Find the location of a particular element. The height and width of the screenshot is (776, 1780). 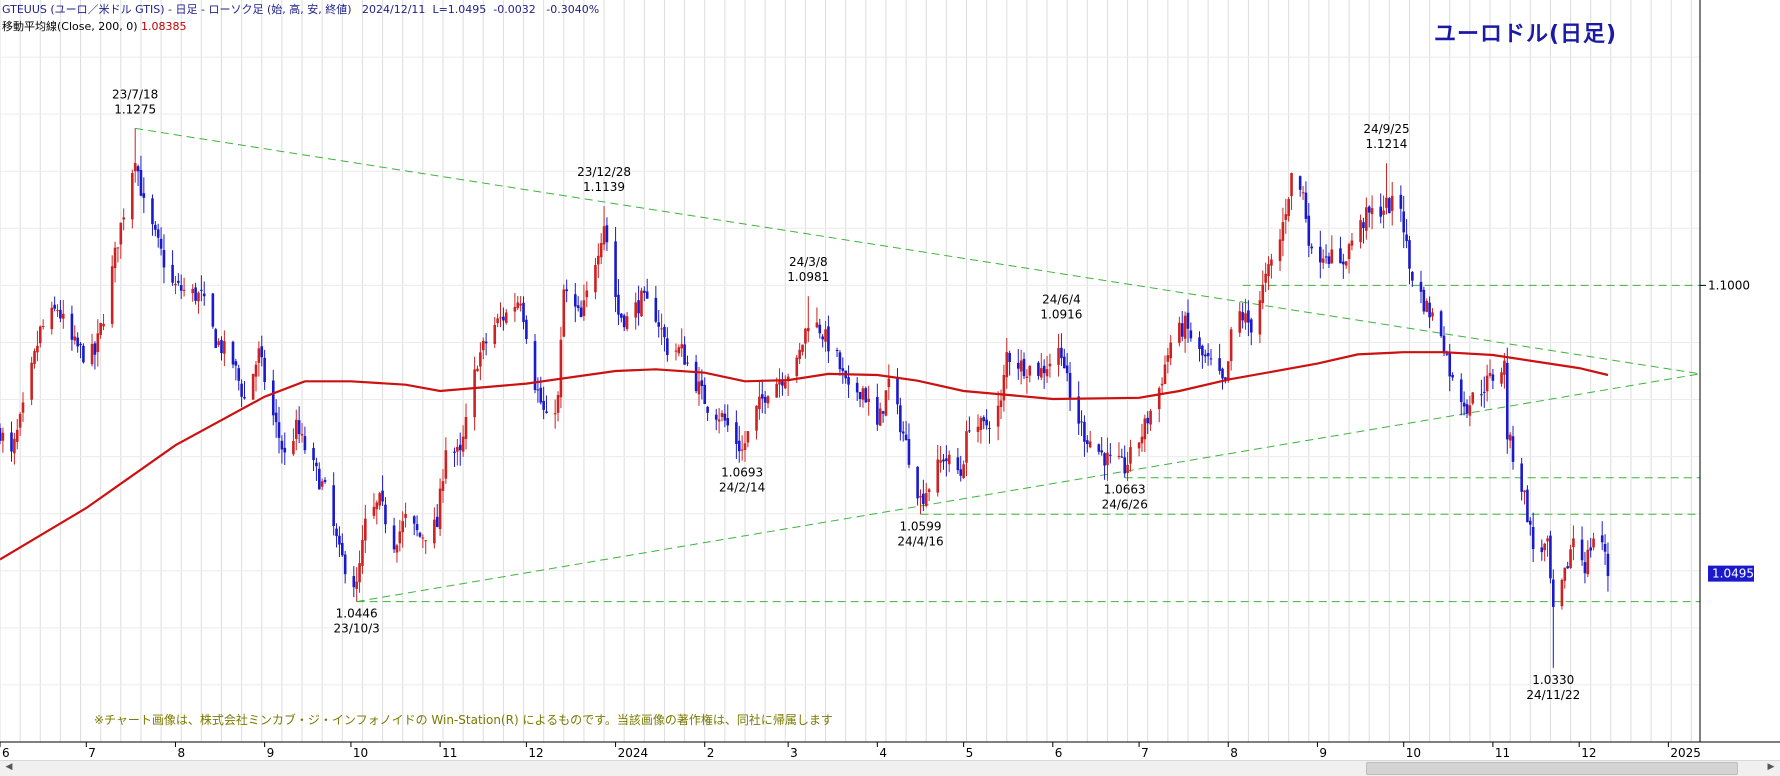

x-tick-label: 12 is located at coordinates (535, 753).